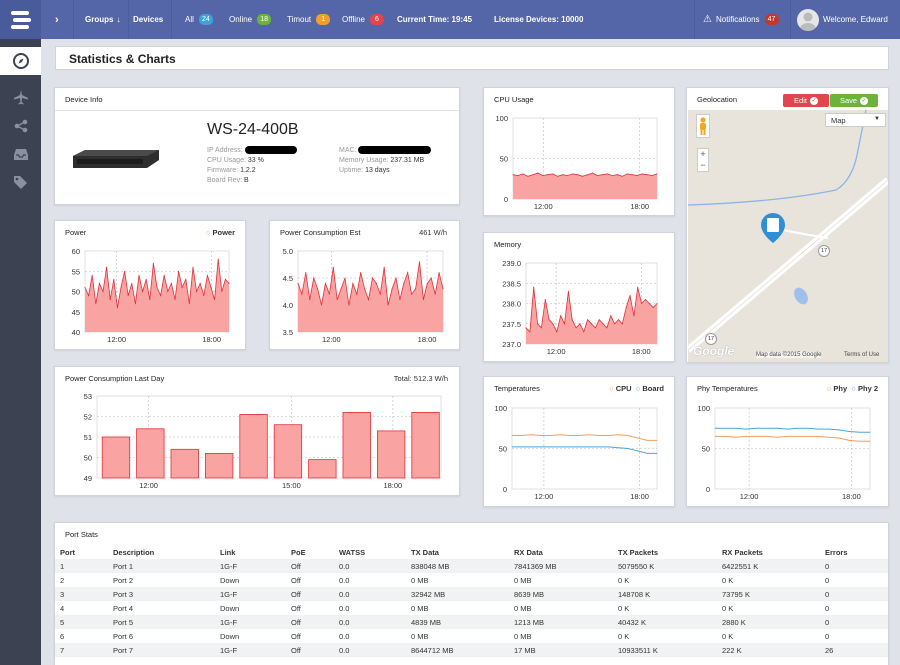 This screenshot has height=665, width=900. I want to click on firmware-label: Firmware:, so click(223, 170).